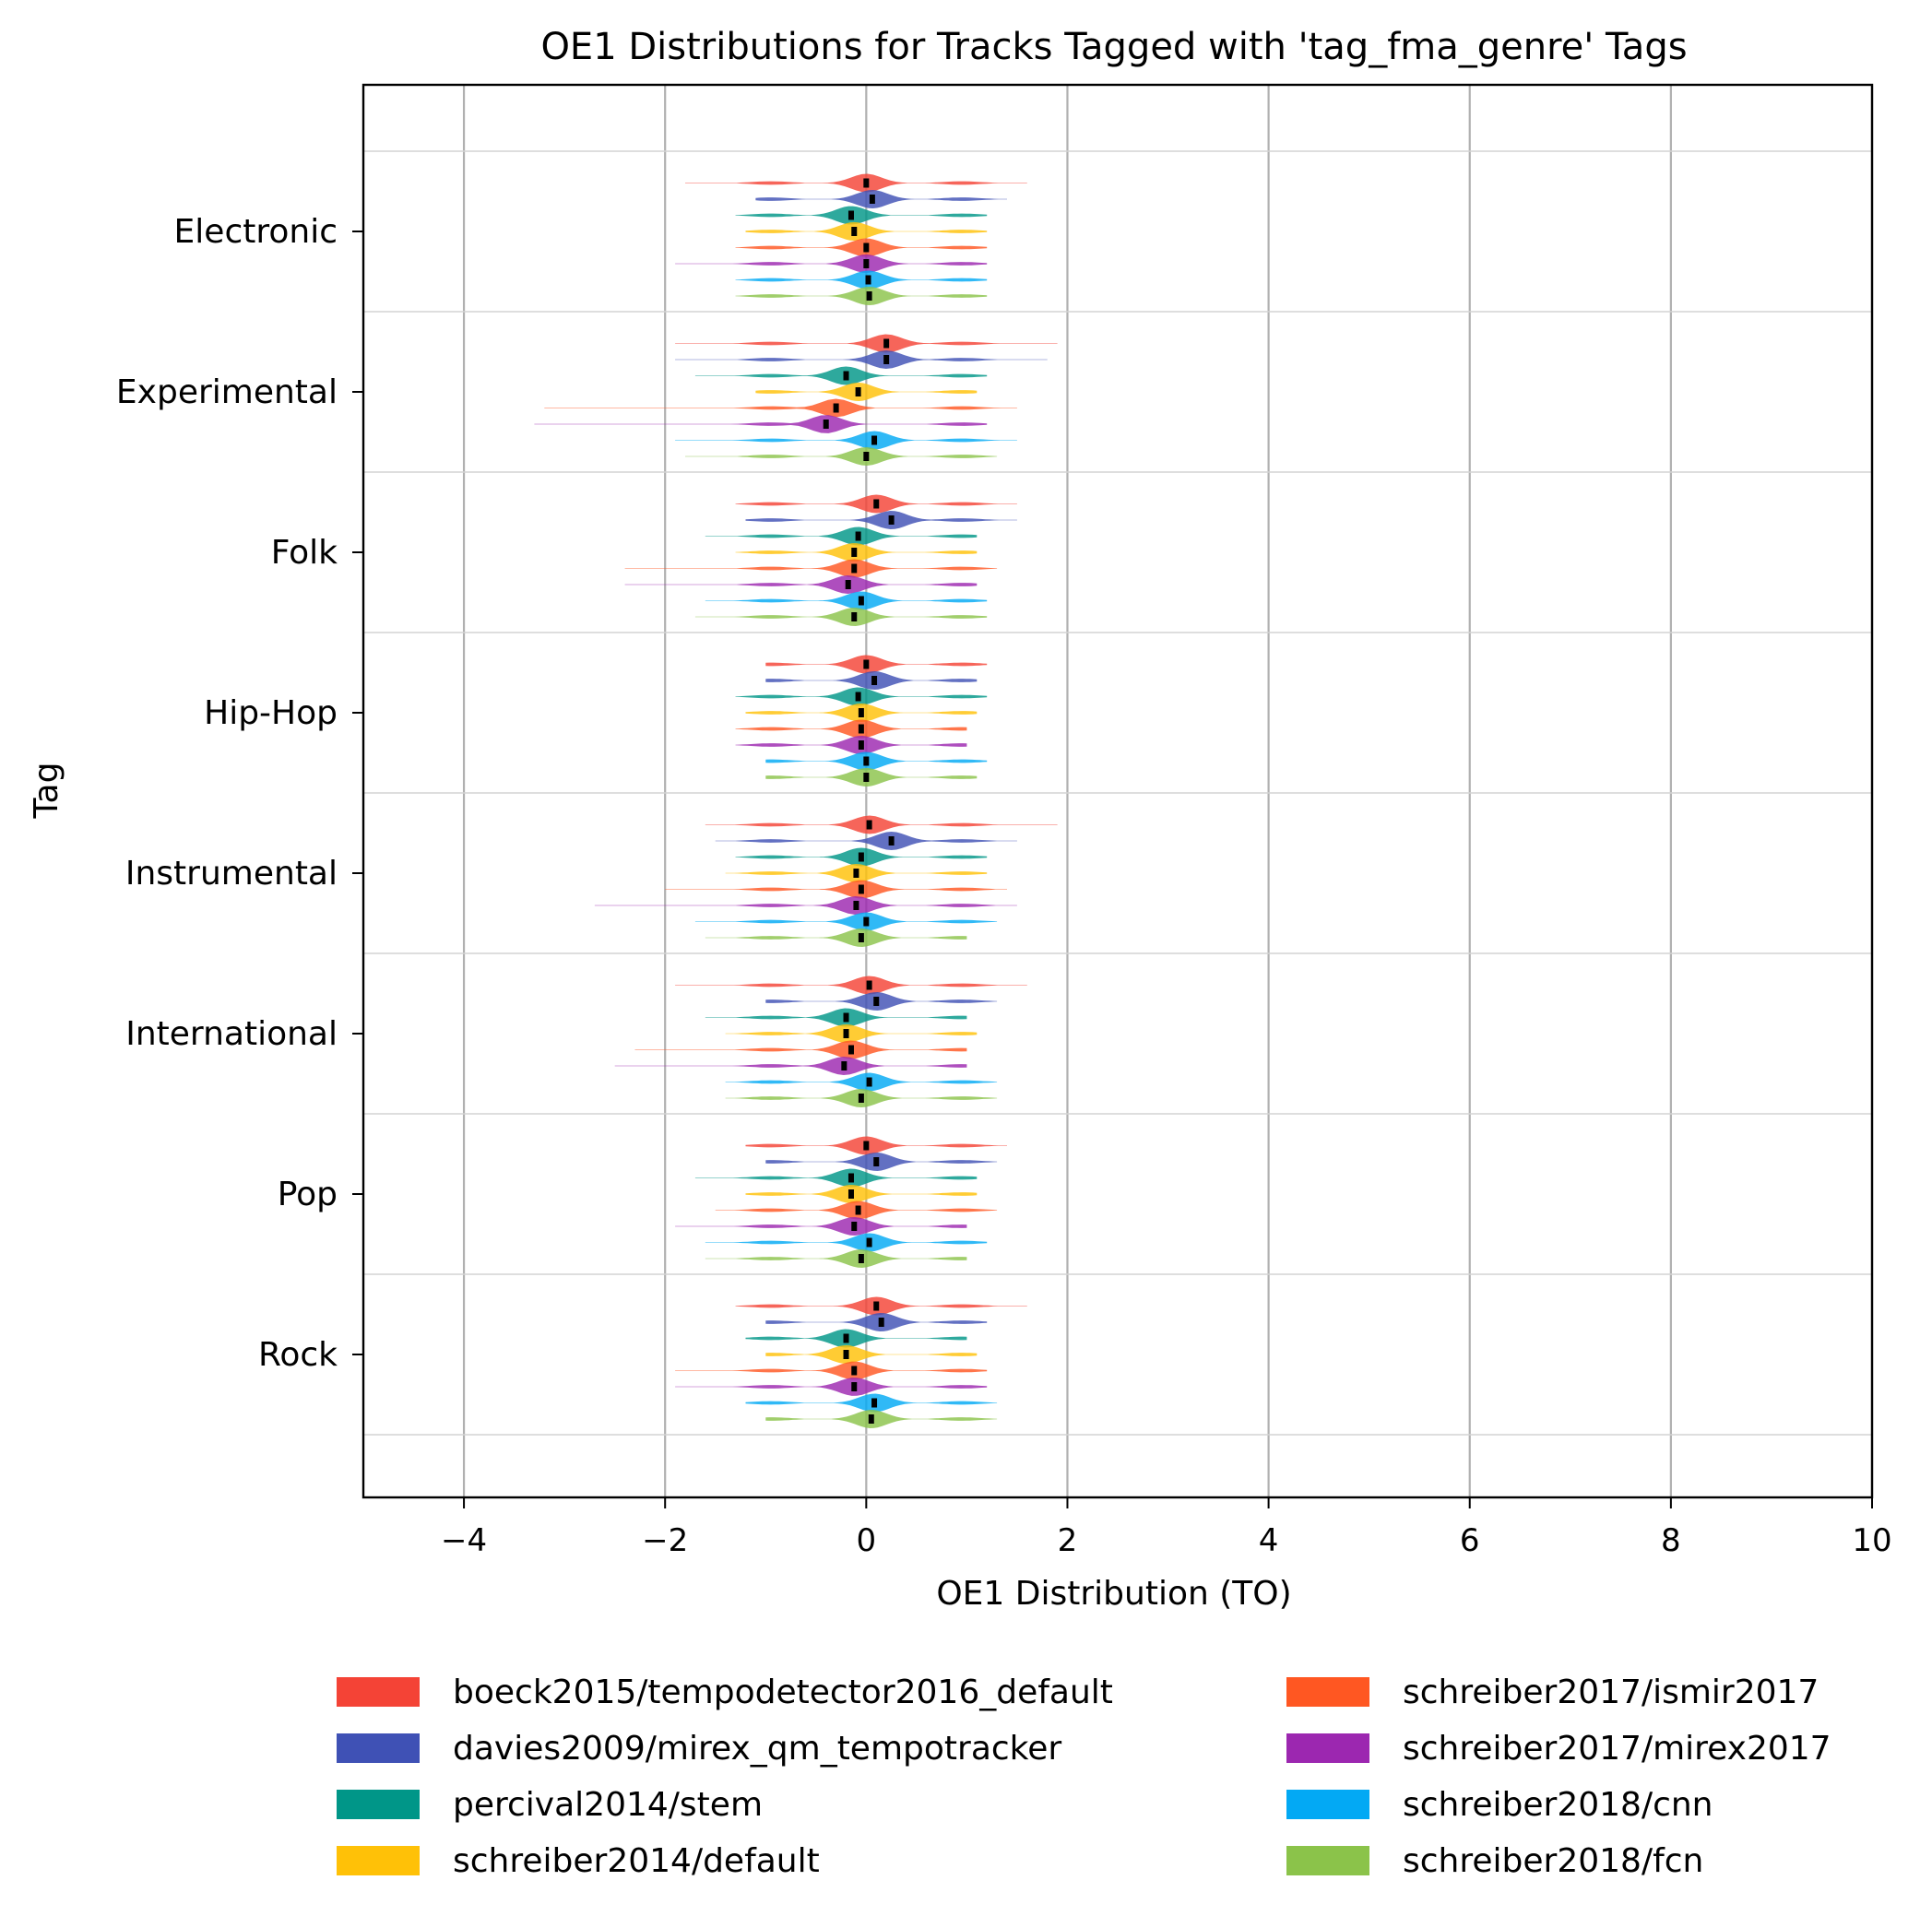 This screenshot has width=1932, height=1916. I want to click on legend-item: schreiber2014/default, so click(579, 1861).